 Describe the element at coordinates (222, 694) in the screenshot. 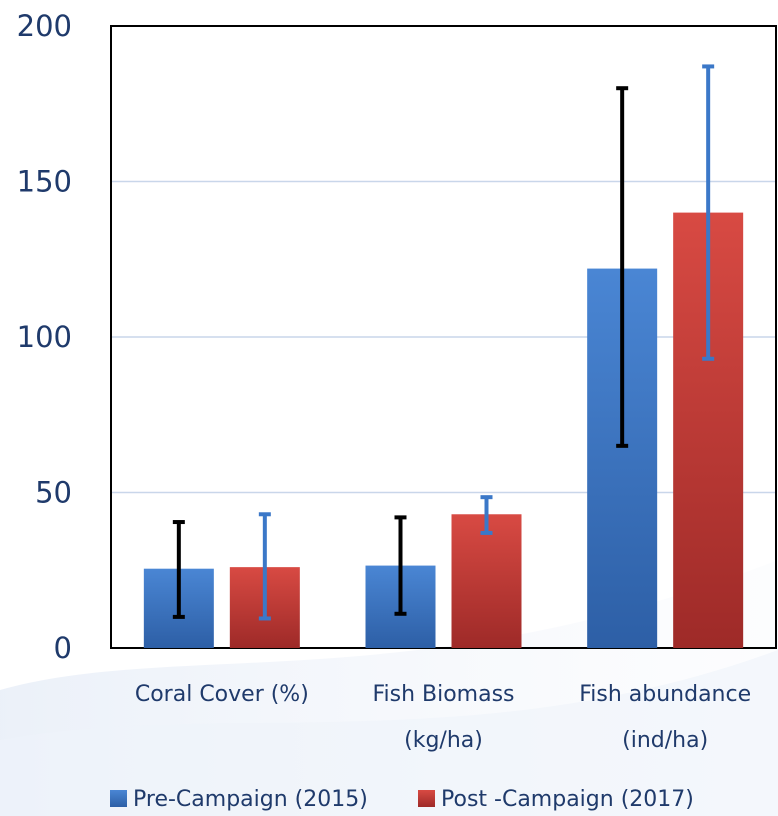

I see `x-category-label: Coral Cover (%)` at that location.